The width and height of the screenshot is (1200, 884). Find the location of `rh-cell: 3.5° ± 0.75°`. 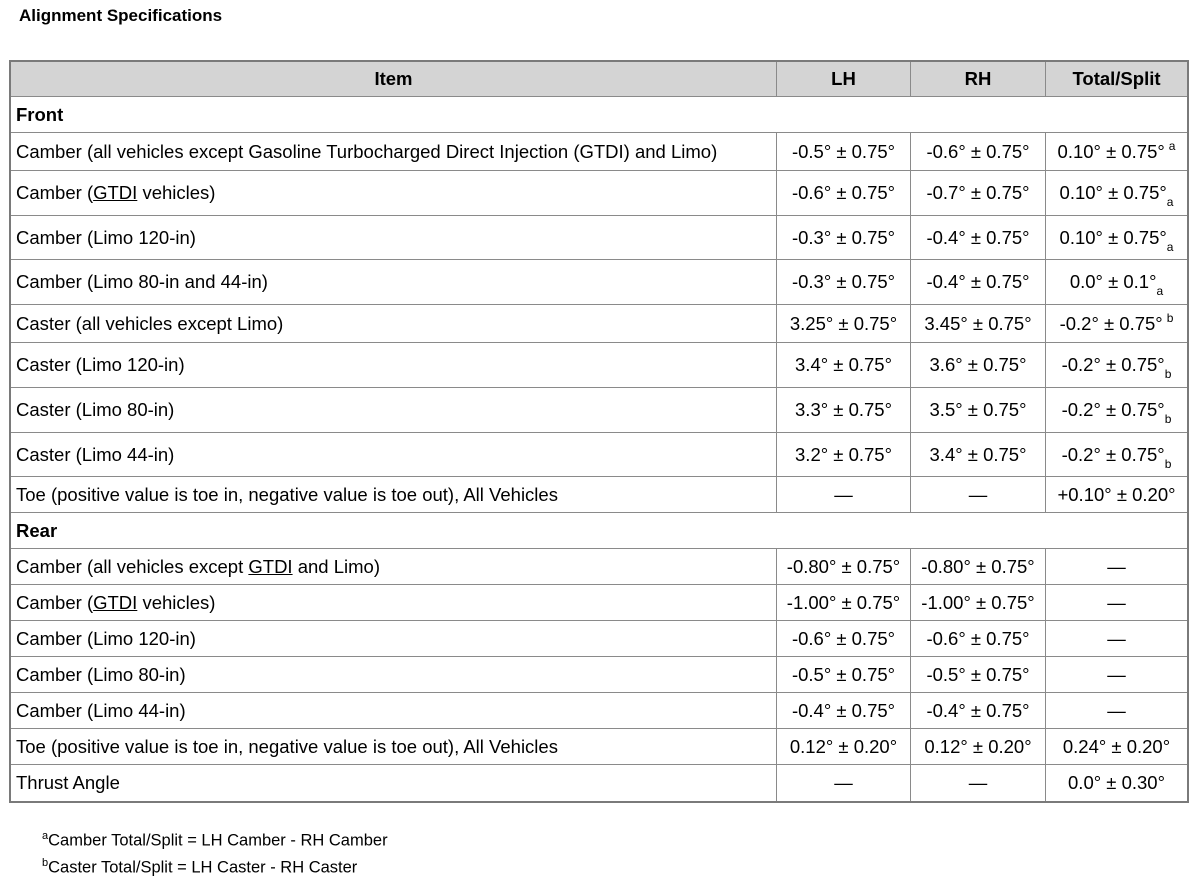

rh-cell: 3.5° ± 0.75° is located at coordinates (978, 410).